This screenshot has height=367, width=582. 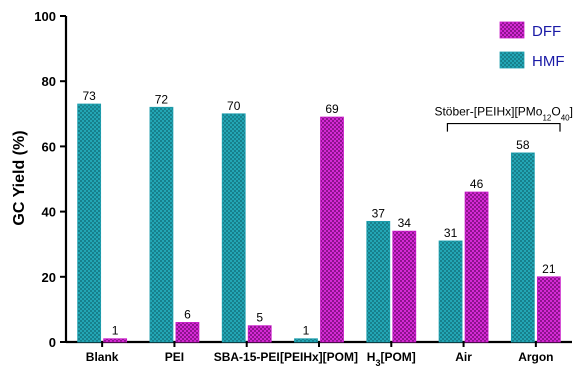 What do you see at coordinates (187, 314) in the screenshot?
I see `data-label-dff: 6` at bounding box center [187, 314].